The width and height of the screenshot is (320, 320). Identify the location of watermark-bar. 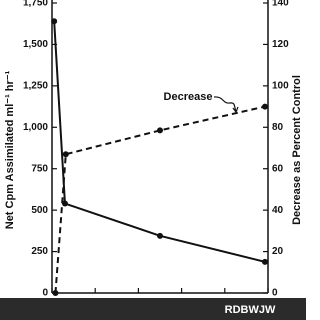
(153, 309).